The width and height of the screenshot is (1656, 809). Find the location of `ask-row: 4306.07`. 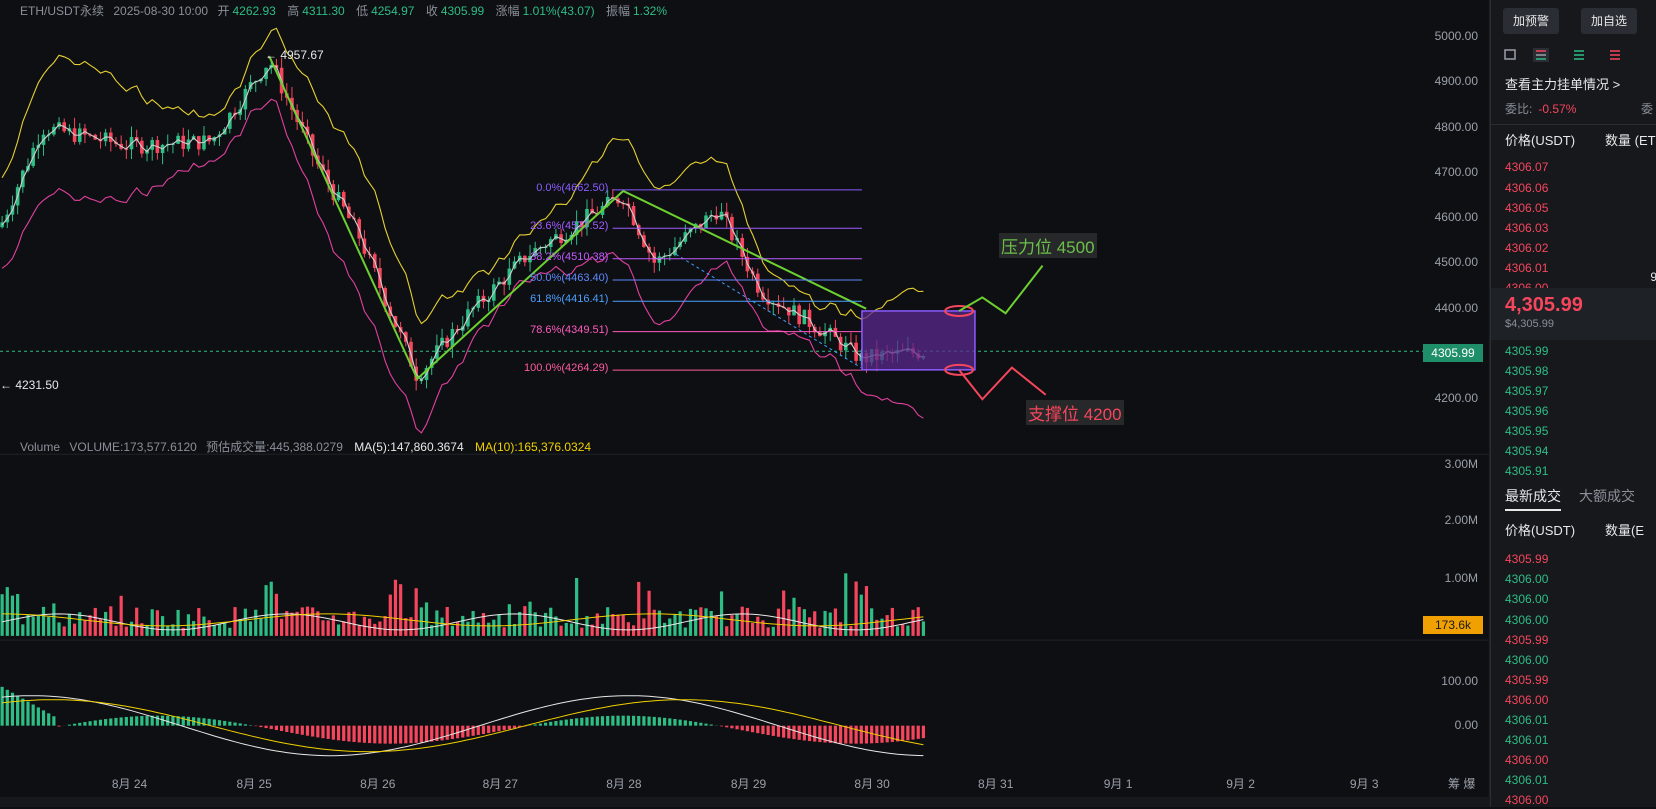

ask-row: 4306.07 is located at coordinates (1526, 167).